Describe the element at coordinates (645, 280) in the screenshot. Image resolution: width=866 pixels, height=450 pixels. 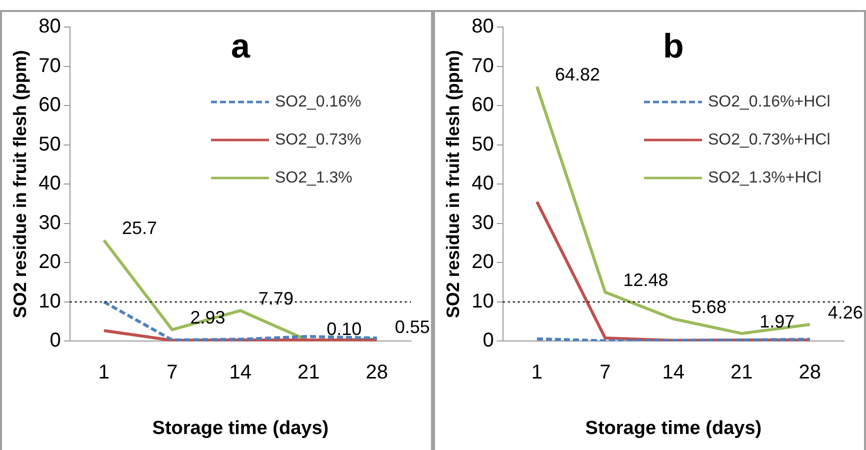
I see `data-label: 12.48` at that location.